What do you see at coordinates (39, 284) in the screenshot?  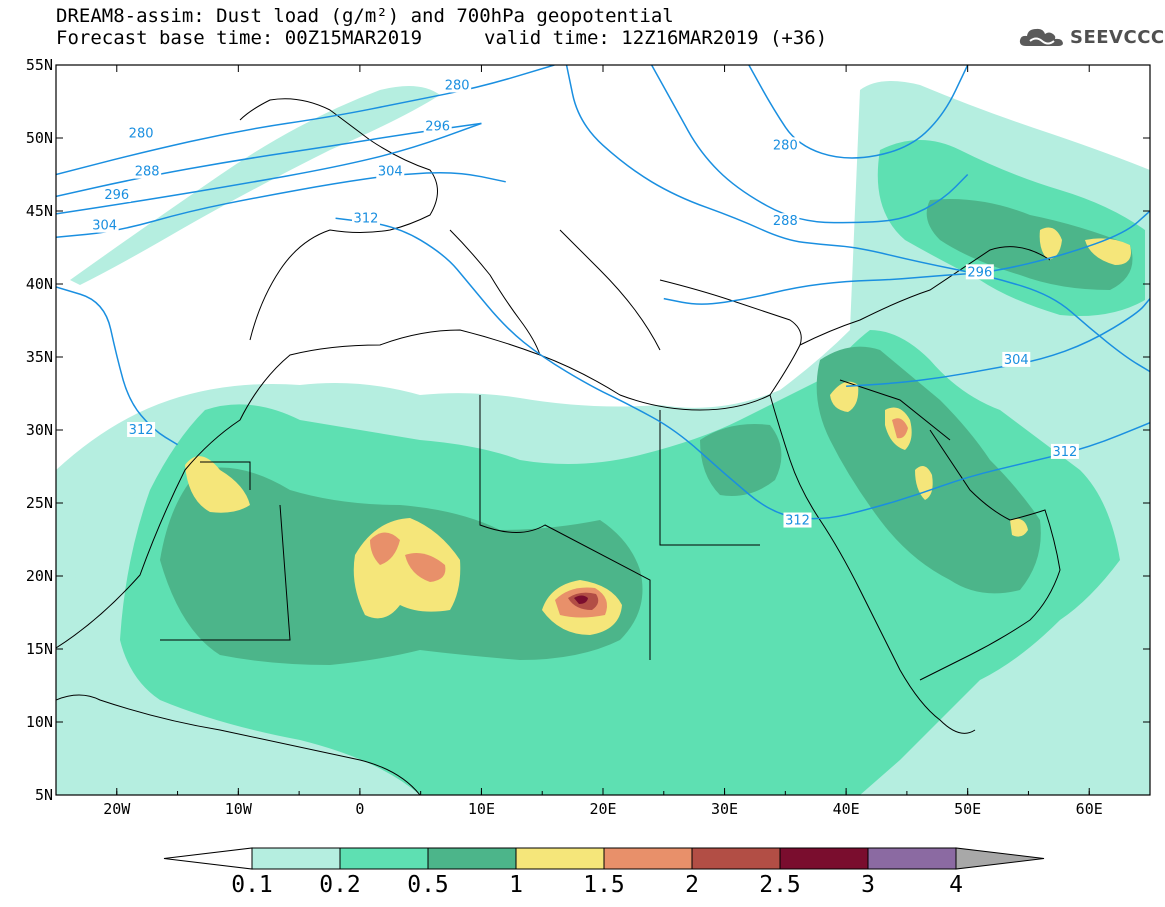 I see `lat-tick-label: 40N` at bounding box center [39, 284].